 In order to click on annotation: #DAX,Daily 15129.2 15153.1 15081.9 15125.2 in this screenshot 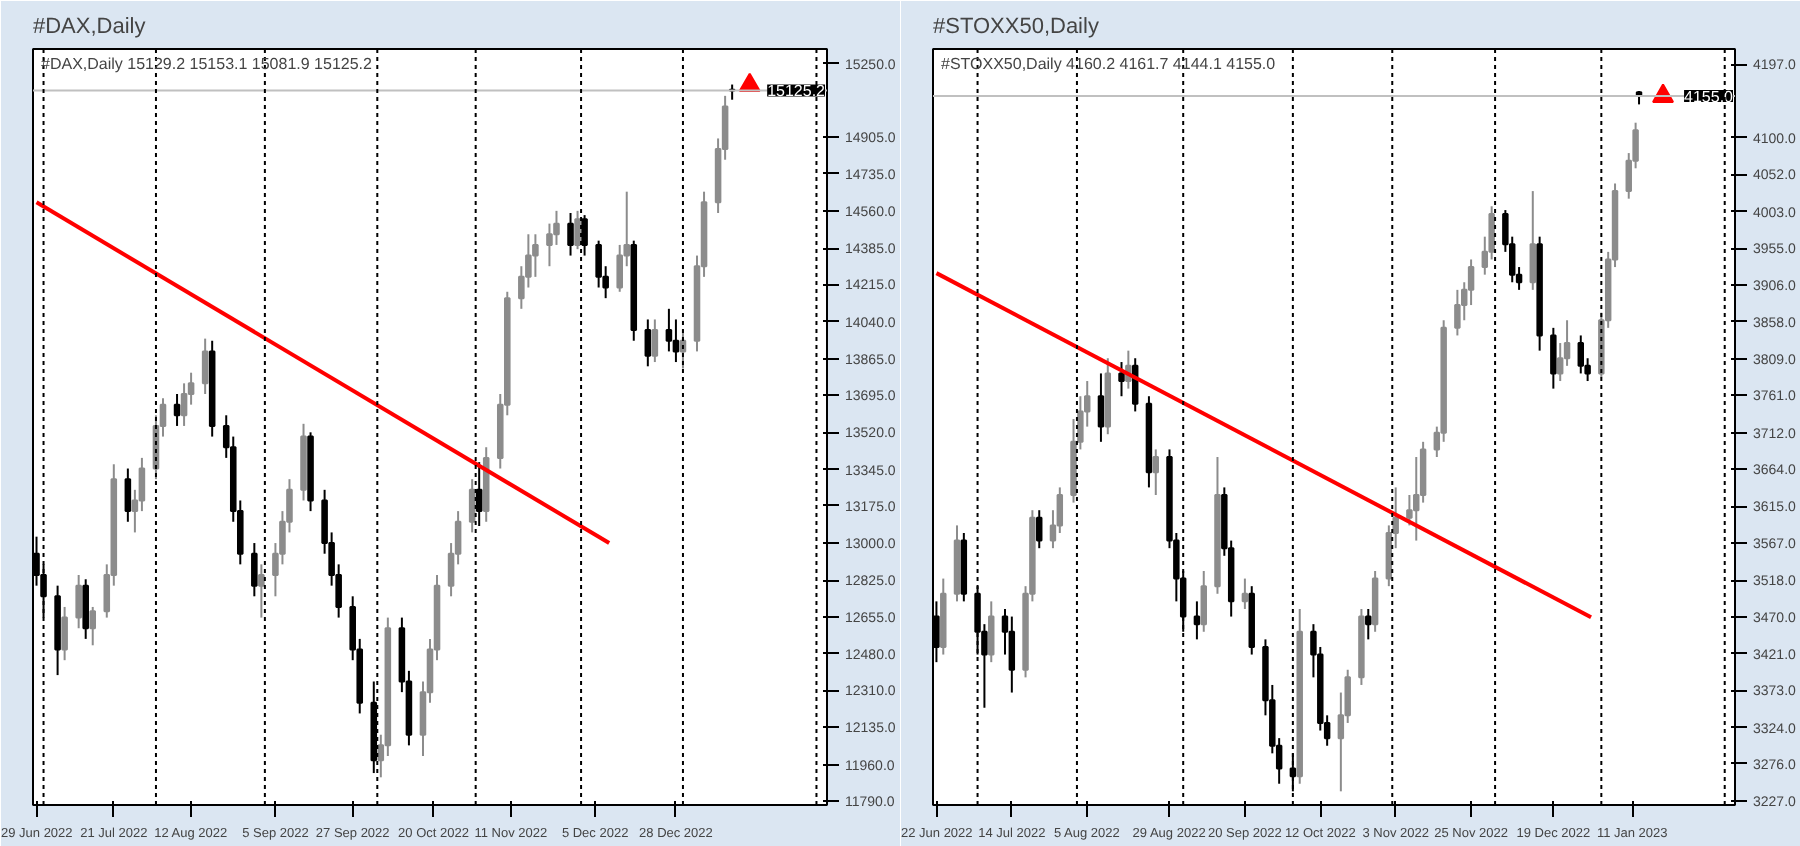, I will do `click(207, 64)`.